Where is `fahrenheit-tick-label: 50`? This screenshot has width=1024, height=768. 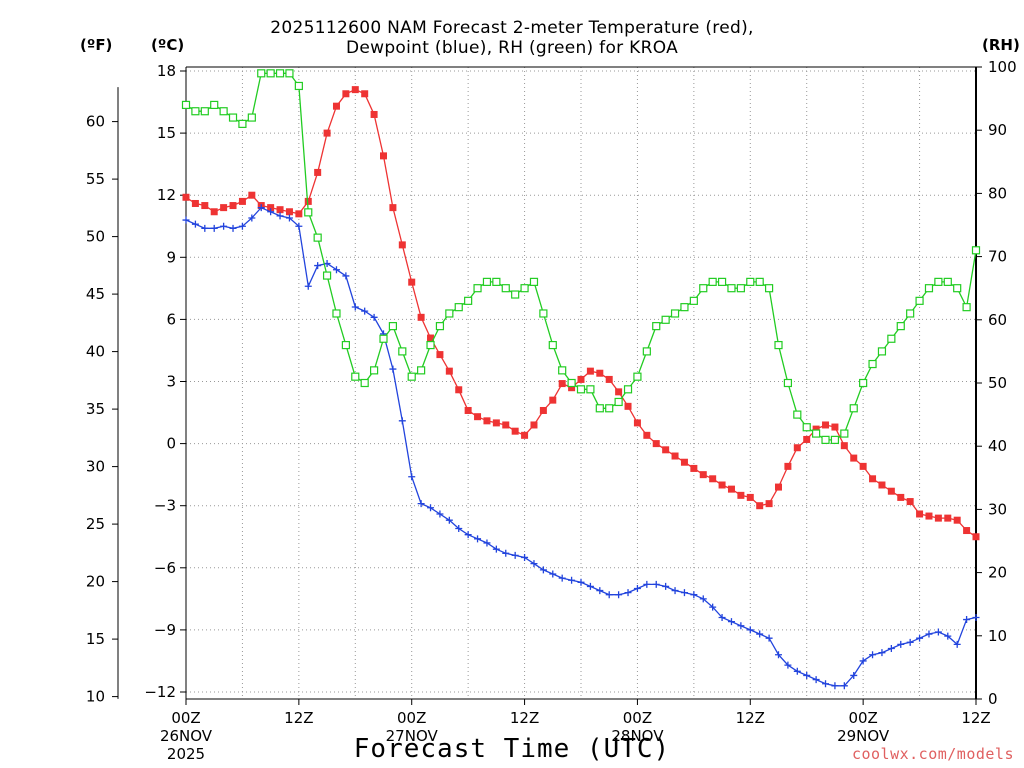 fahrenheit-tick-label: 50 is located at coordinates (95, 237).